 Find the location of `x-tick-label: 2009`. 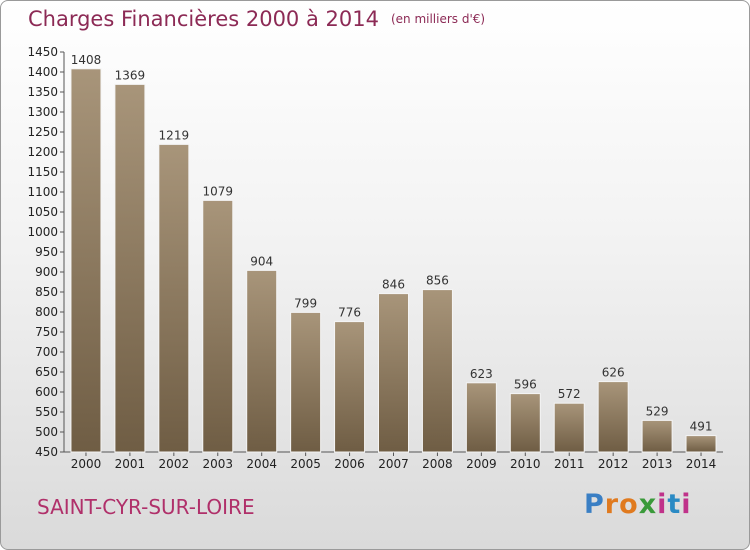

x-tick-label: 2009 is located at coordinates (481, 464).